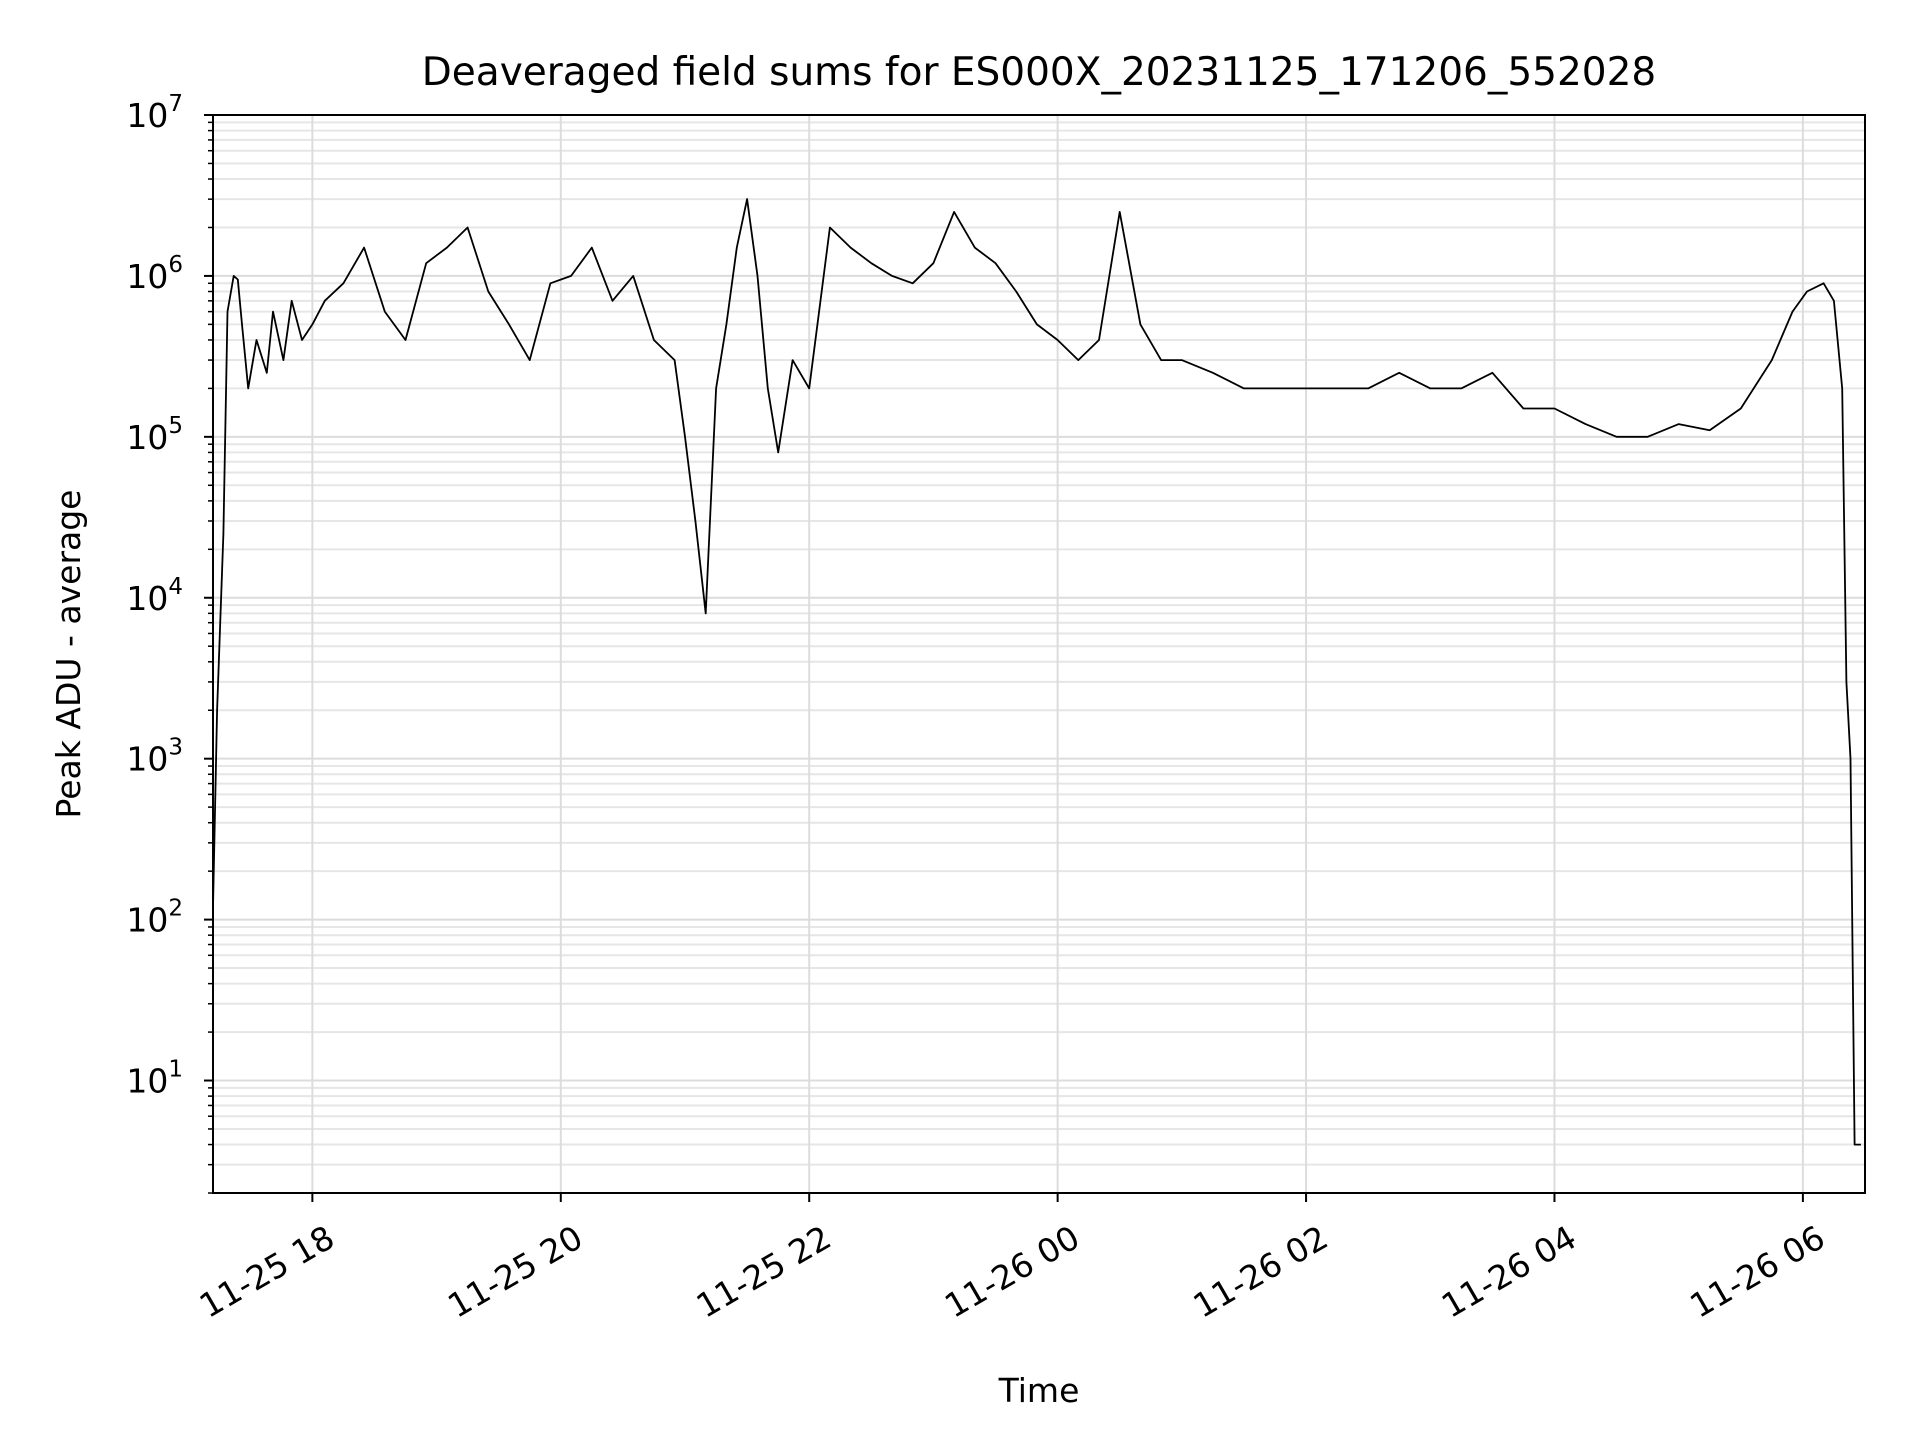 Image resolution: width=1920 pixels, height=1440 pixels. What do you see at coordinates (154, 757) in the screenshot?
I see `y-tick-label: 10³` at bounding box center [154, 757].